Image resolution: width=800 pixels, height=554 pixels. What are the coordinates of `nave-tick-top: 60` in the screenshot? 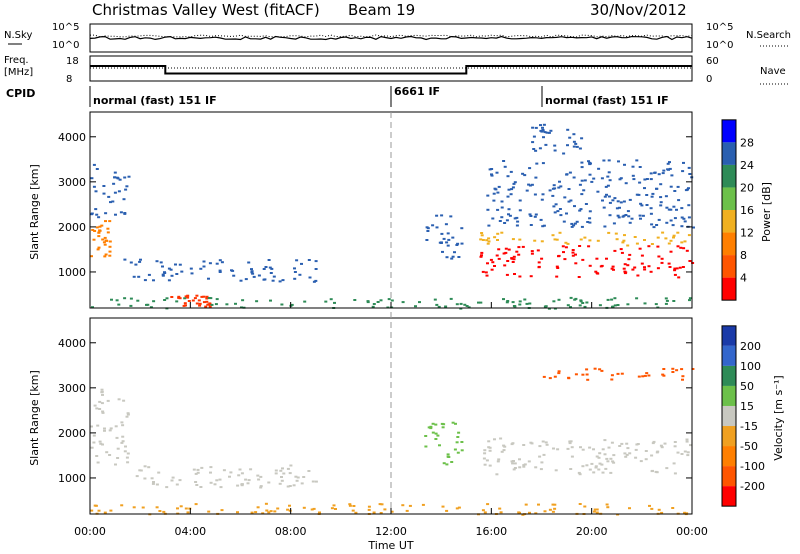 It's located at (712, 61).